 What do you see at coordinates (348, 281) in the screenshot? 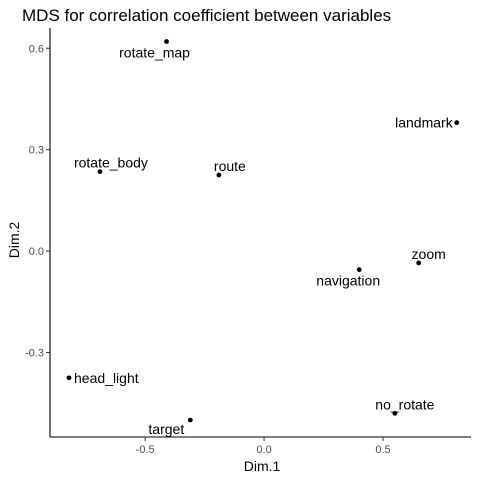
I see `point-label-navigation: navigation` at bounding box center [348, 281].